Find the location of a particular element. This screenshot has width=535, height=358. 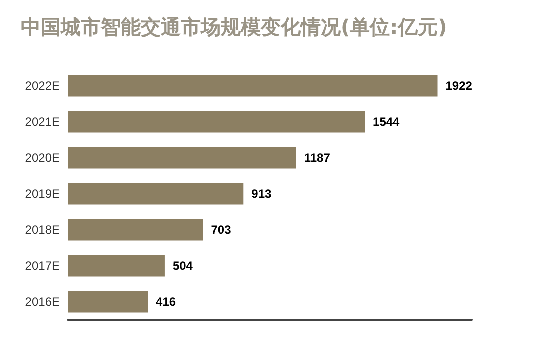

y-tick-label: 2018E is located at coordinates (42, 230).